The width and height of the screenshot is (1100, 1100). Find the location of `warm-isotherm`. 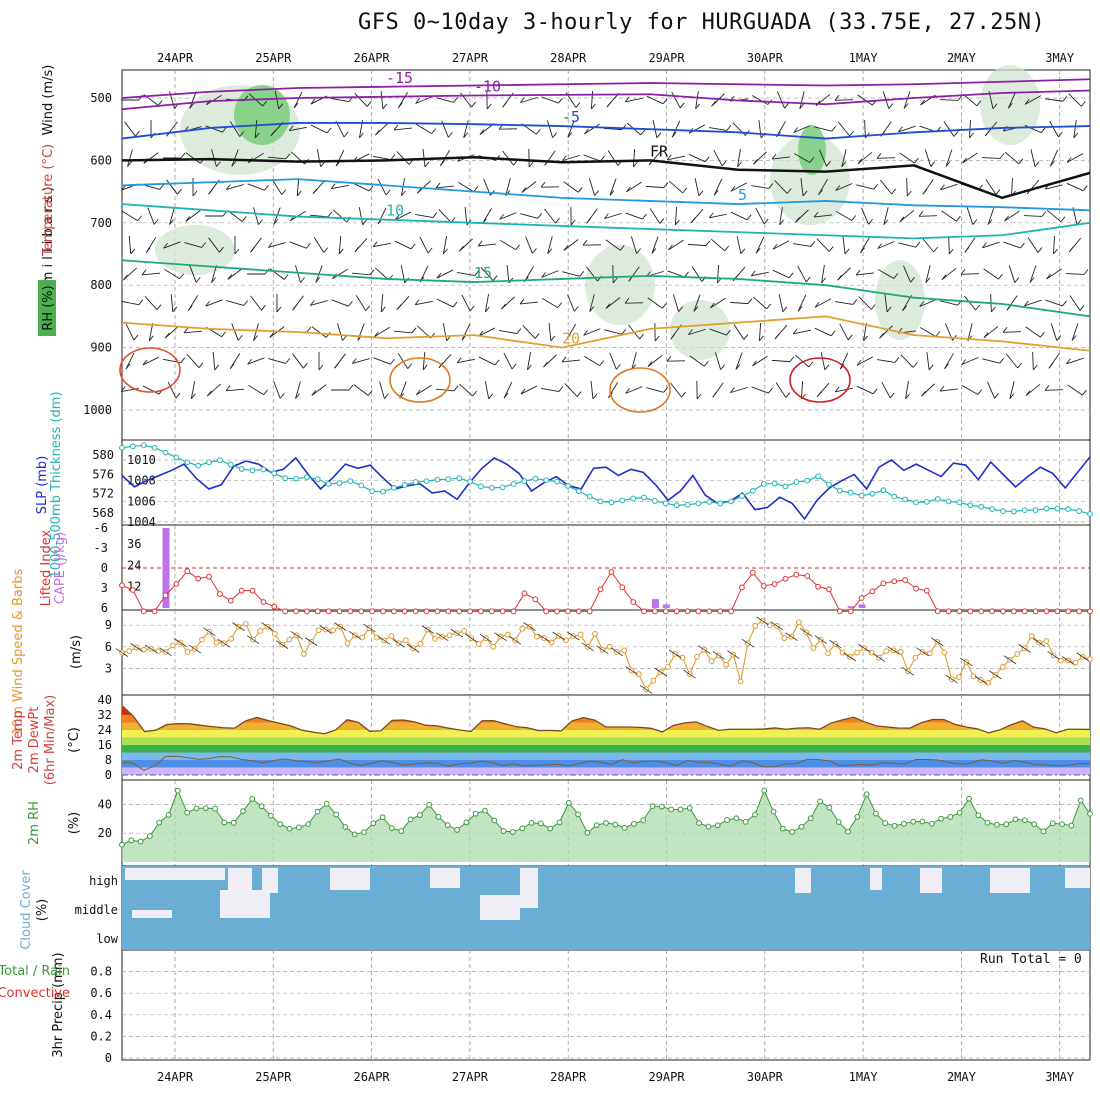

warm-isotherm is located at coordinates (420, 380).